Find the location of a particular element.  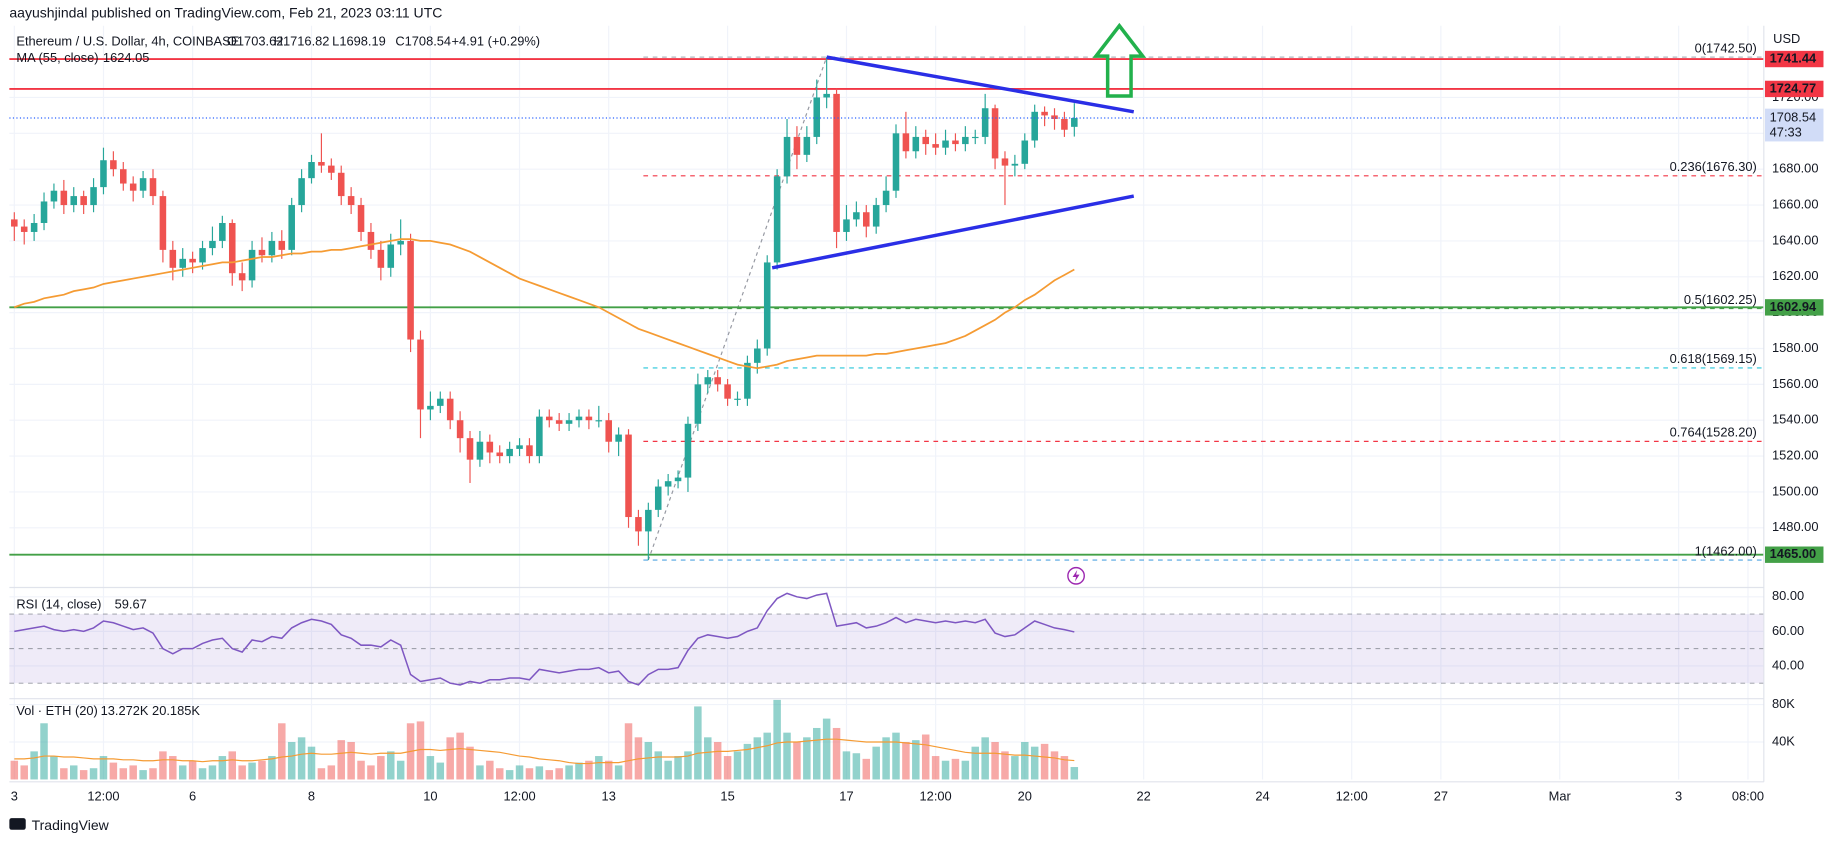

fib-label: 0(1742.50) is located at coordinates (1726, 47).